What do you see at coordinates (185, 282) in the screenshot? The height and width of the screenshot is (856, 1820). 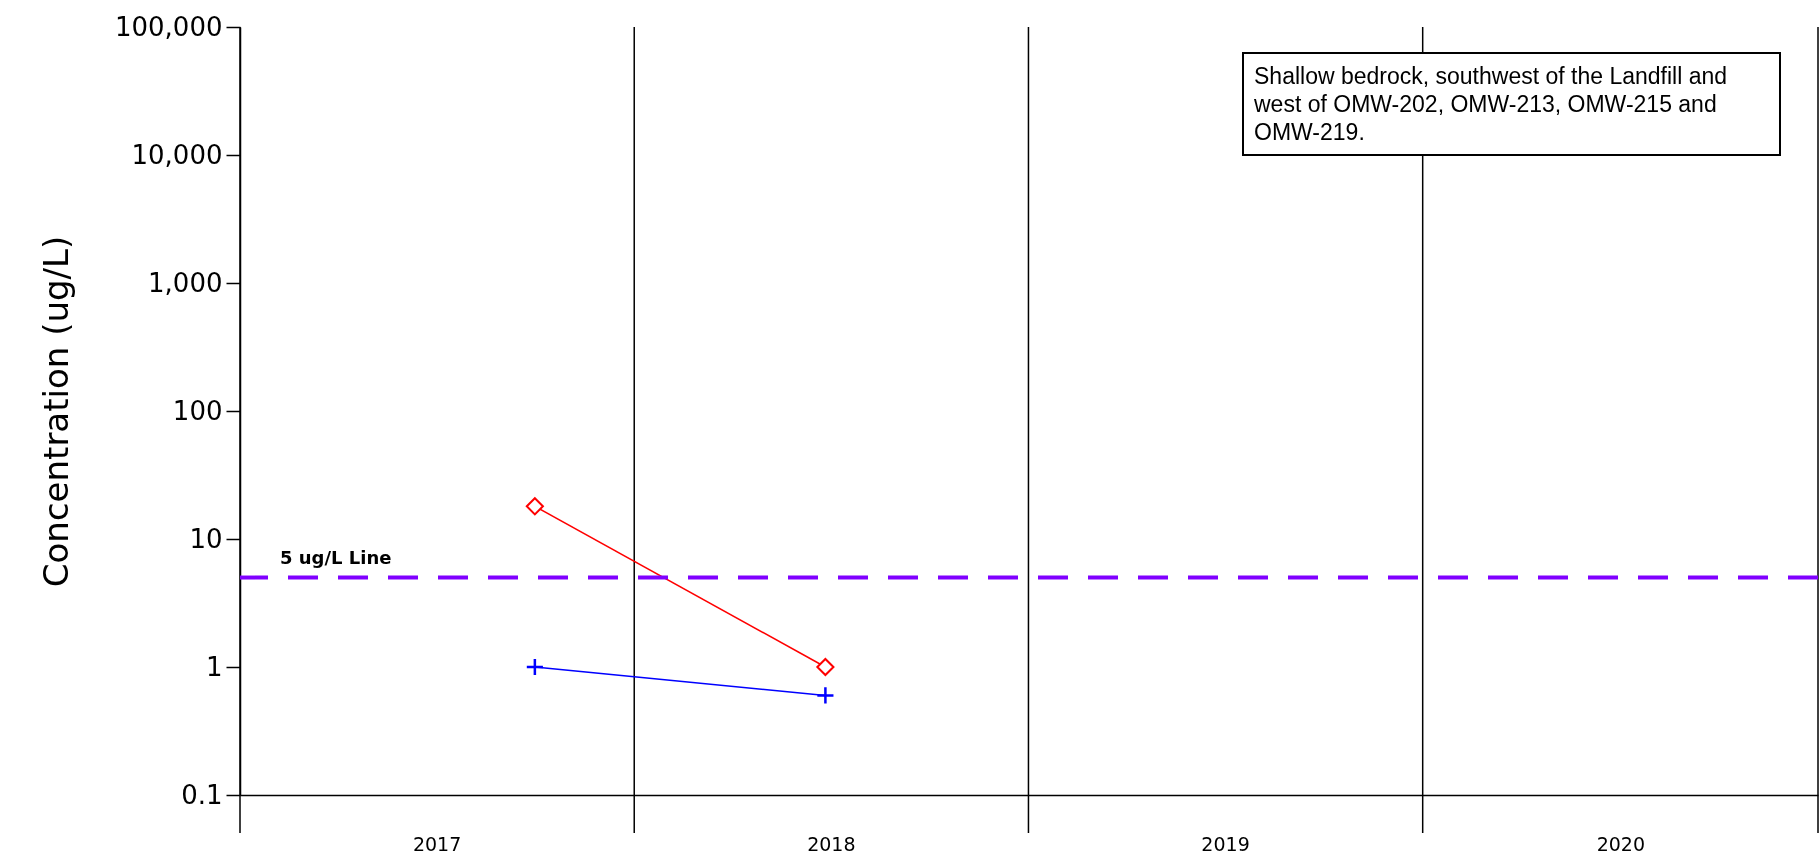 I see `y-tick-label: 1,000` at bounding box center [185, 282].